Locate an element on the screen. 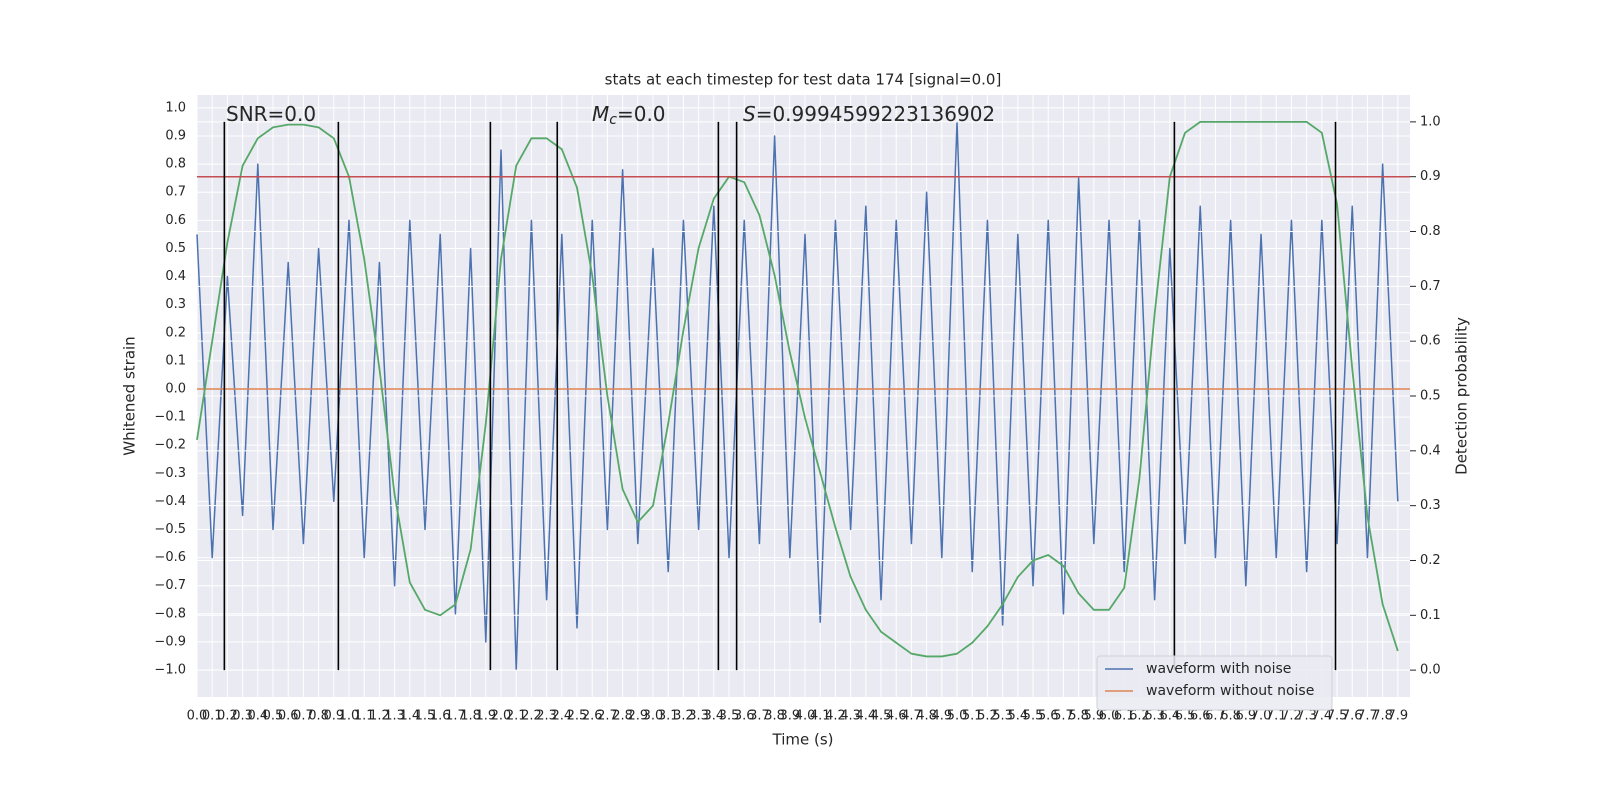 The width and height of the screenshot is (1600, 800). x-tick-label: 0.2 is located at coordinates (227, 716).